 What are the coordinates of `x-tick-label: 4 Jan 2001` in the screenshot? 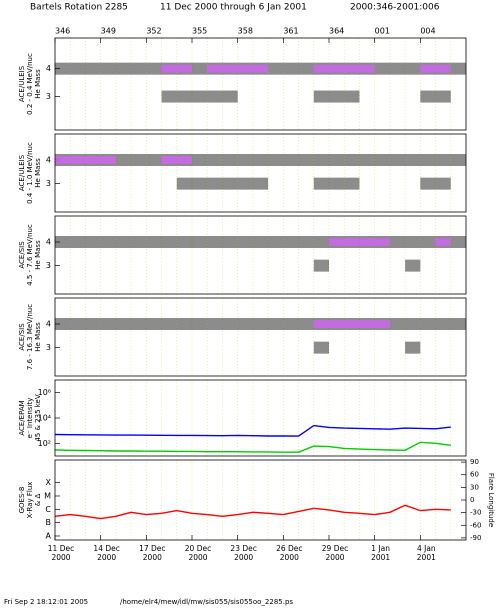 It's located at (426, 553).